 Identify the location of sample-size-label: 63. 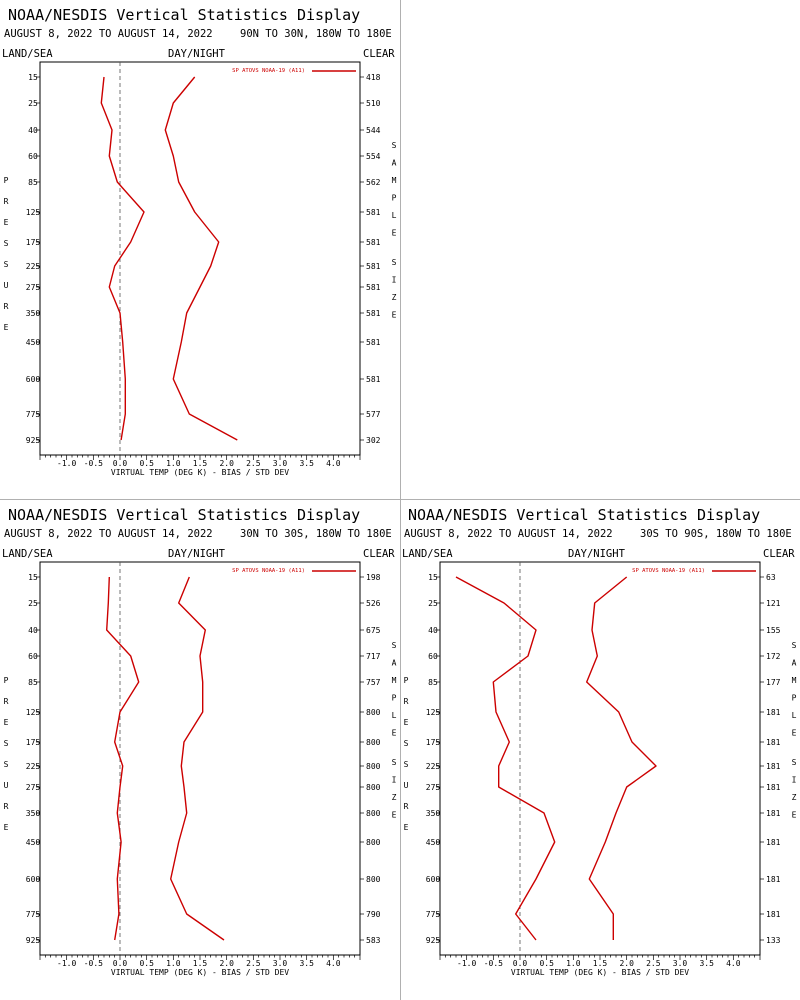
(771, 577).